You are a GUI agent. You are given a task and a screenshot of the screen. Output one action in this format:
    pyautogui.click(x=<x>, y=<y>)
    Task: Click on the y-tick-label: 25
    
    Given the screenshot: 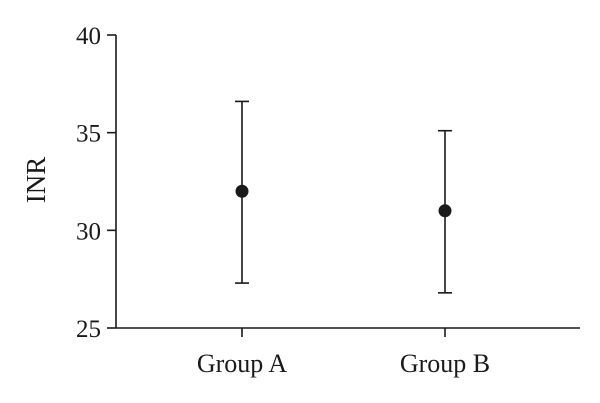 What is the action you would take?
    pyautogui.click(x=88, y=329)
    